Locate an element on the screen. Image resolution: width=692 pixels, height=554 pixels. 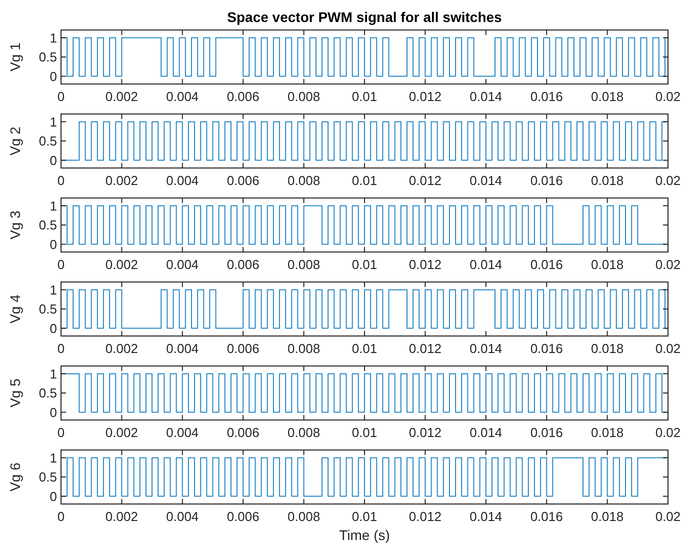
y-axis-title: Vg 2 is located at coordinates (15, 141).